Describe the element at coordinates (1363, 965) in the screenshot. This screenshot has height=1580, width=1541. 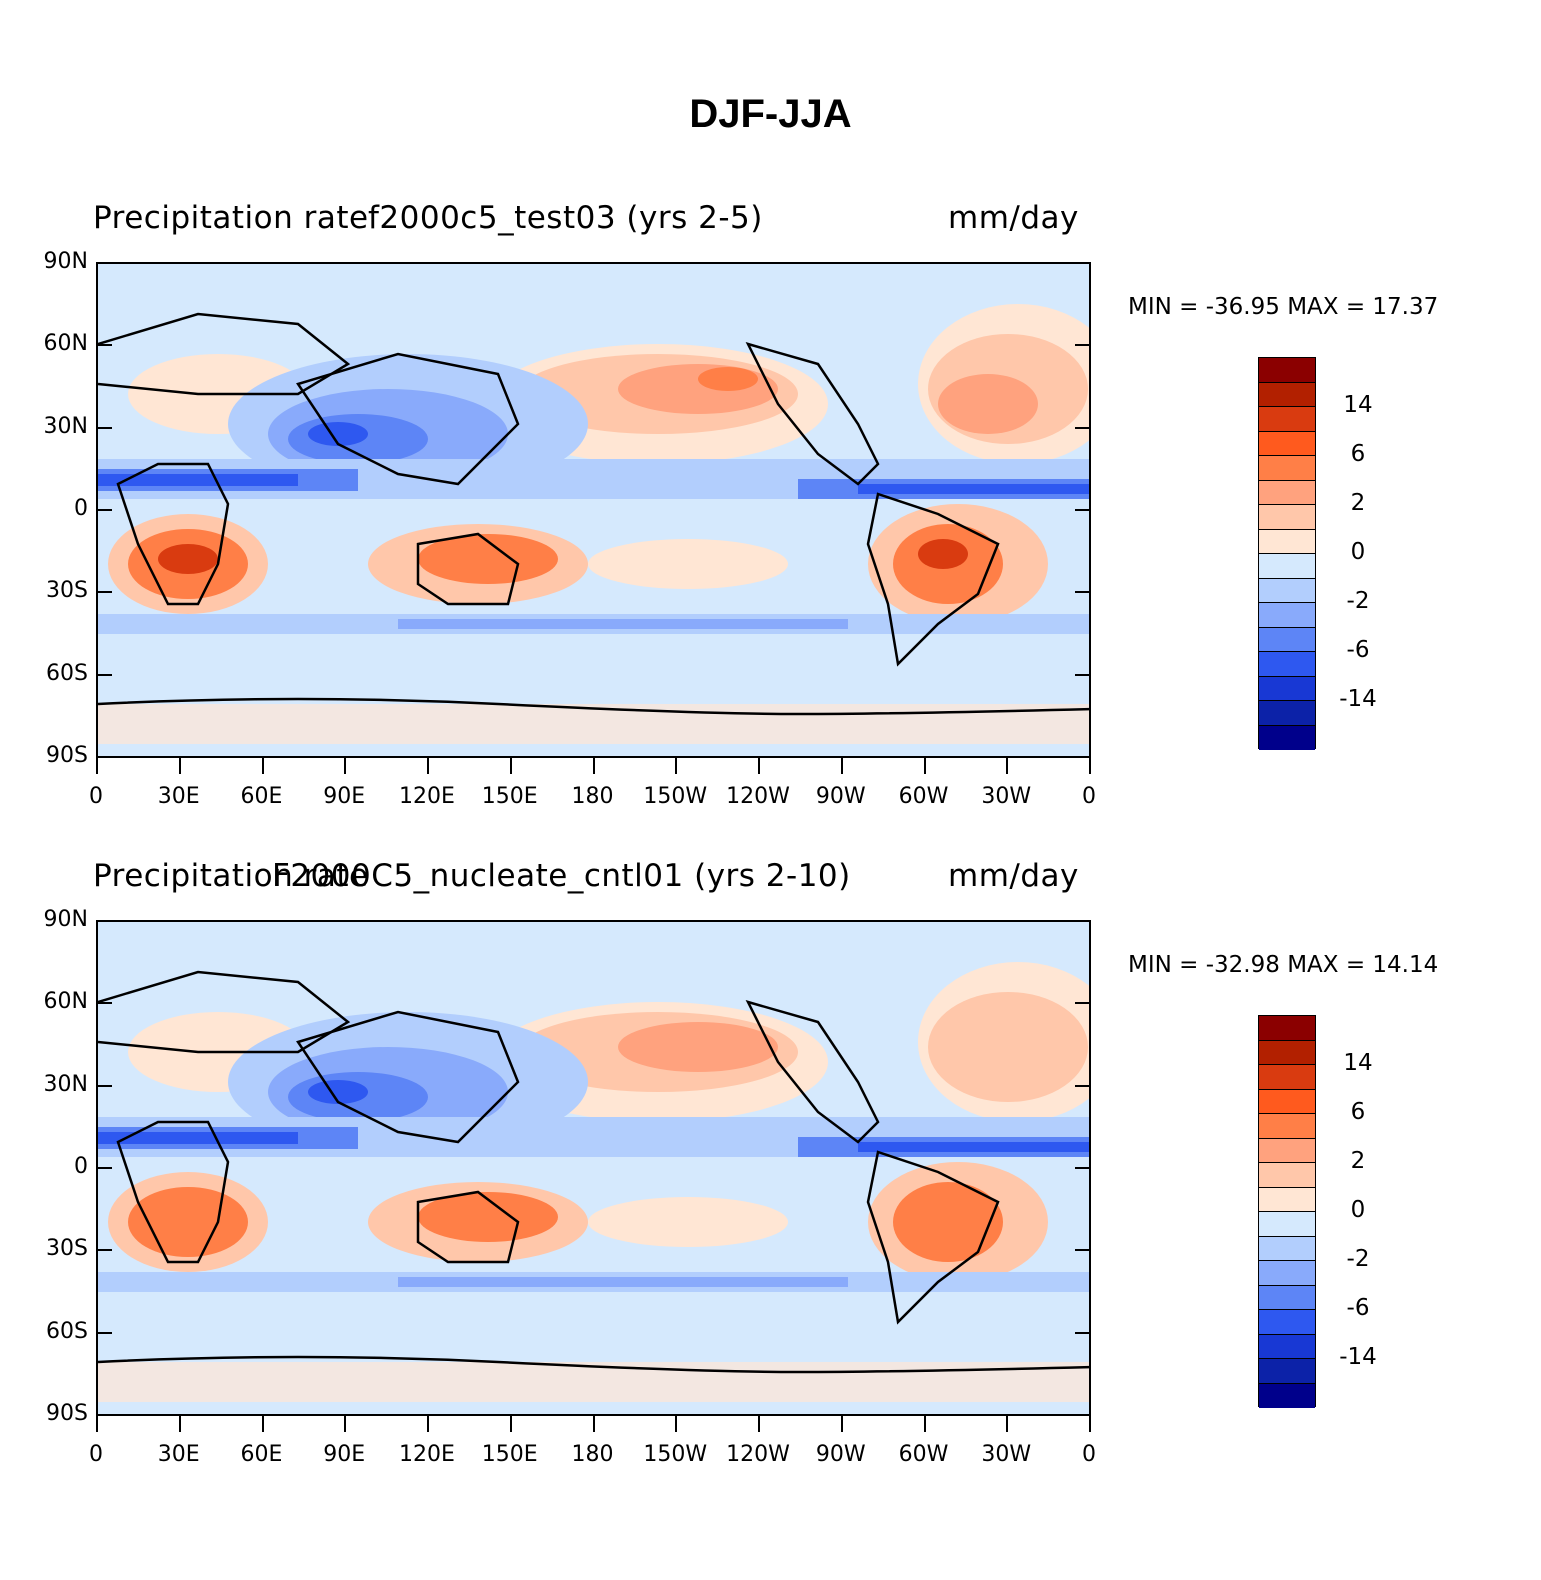
I see `max-label: MAX = 14.14` at that location.